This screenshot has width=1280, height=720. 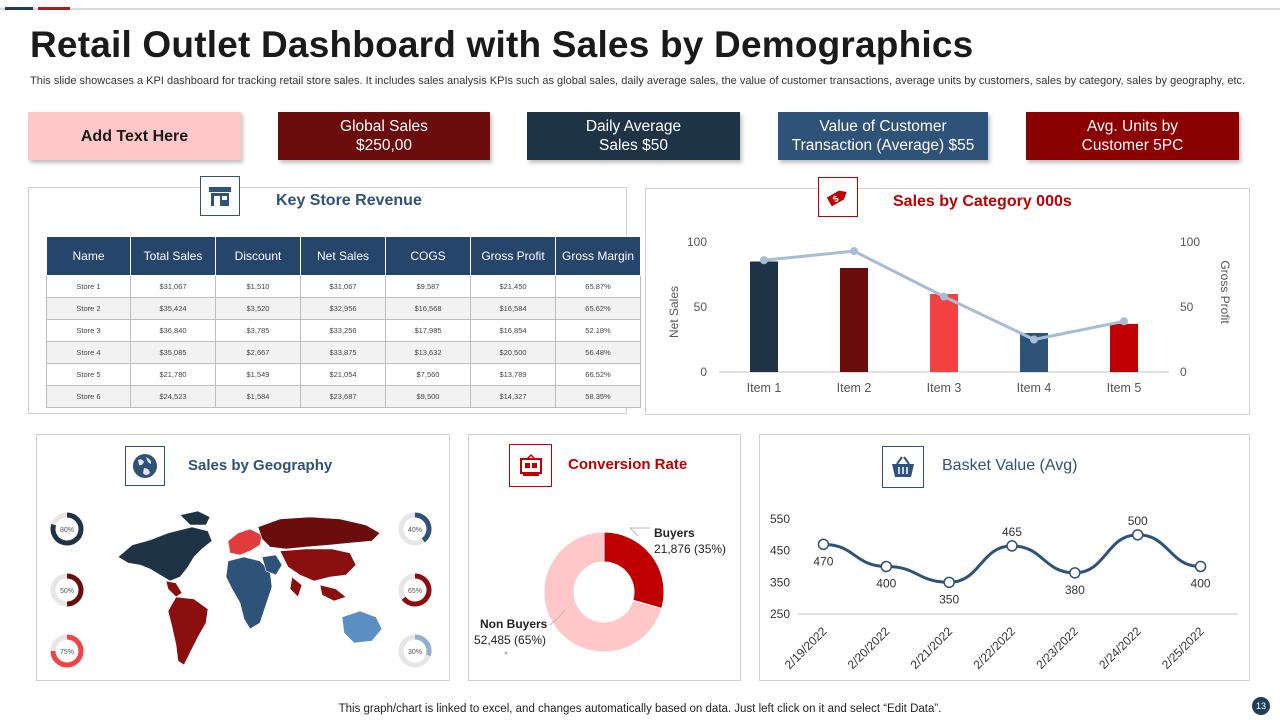 I want to click on pie-slice, so click(x=603, y=592).